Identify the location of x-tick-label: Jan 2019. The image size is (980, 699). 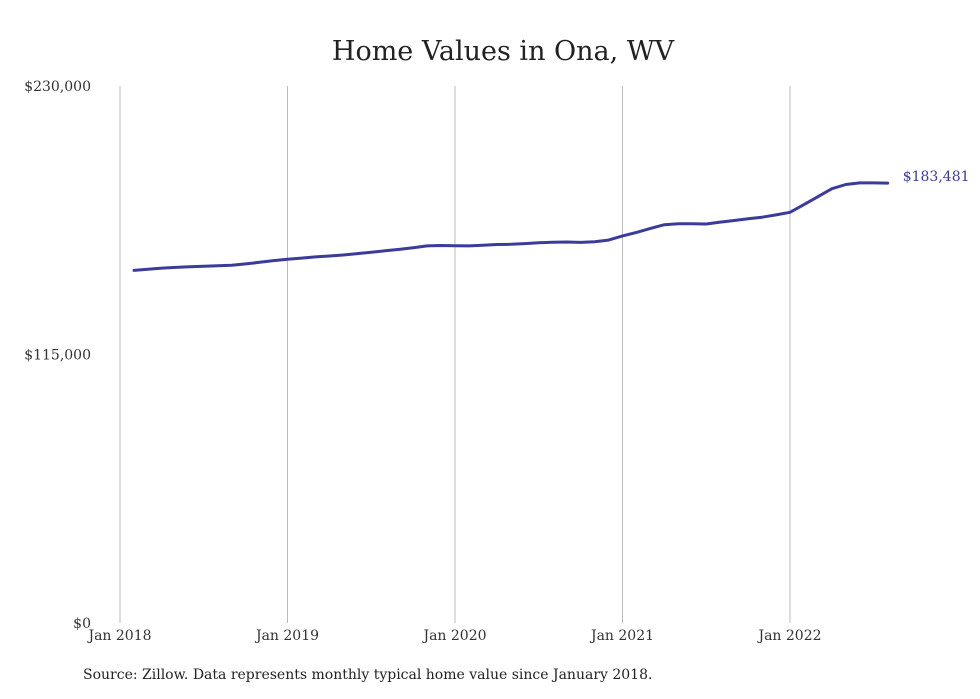
(286, 636).